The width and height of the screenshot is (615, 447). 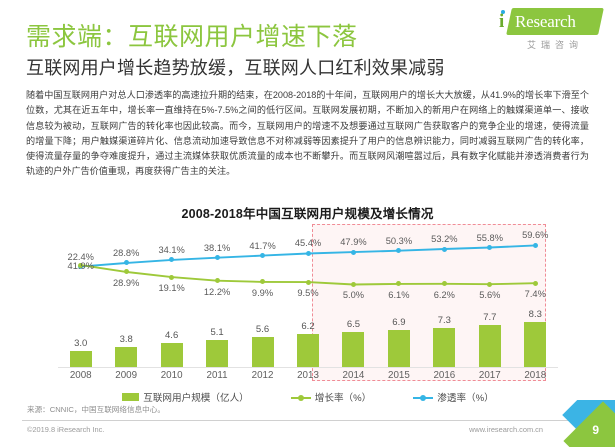 I want to click on line-value-label: 41.9%, so click(x=80, y=266).